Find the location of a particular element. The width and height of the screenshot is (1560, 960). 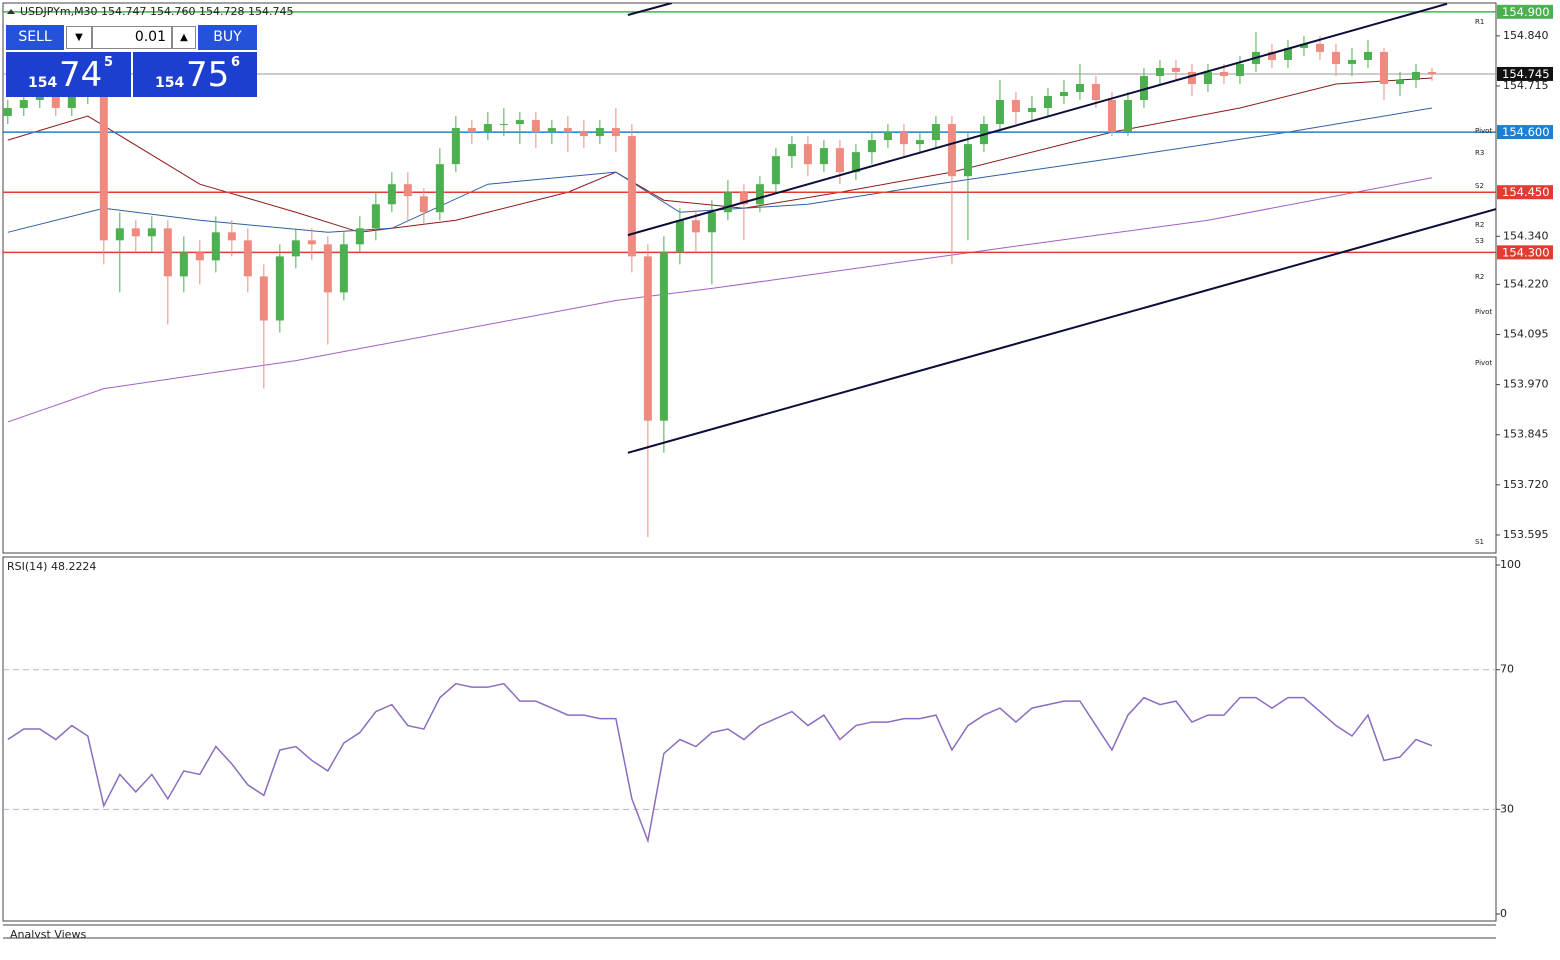

price-tag-label: 154.745 is located at coordinates (1526, 74).